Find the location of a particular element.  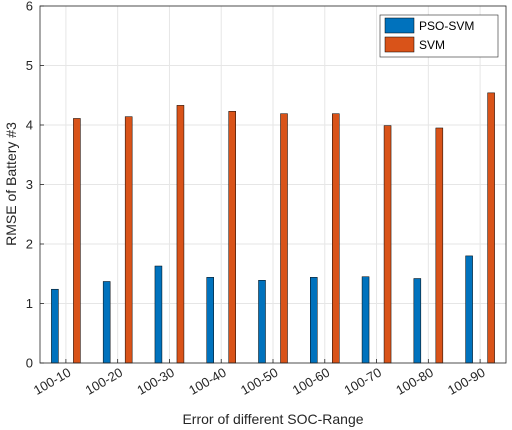

x-tick-label: 100-30 is located at coordinates (155, 381).